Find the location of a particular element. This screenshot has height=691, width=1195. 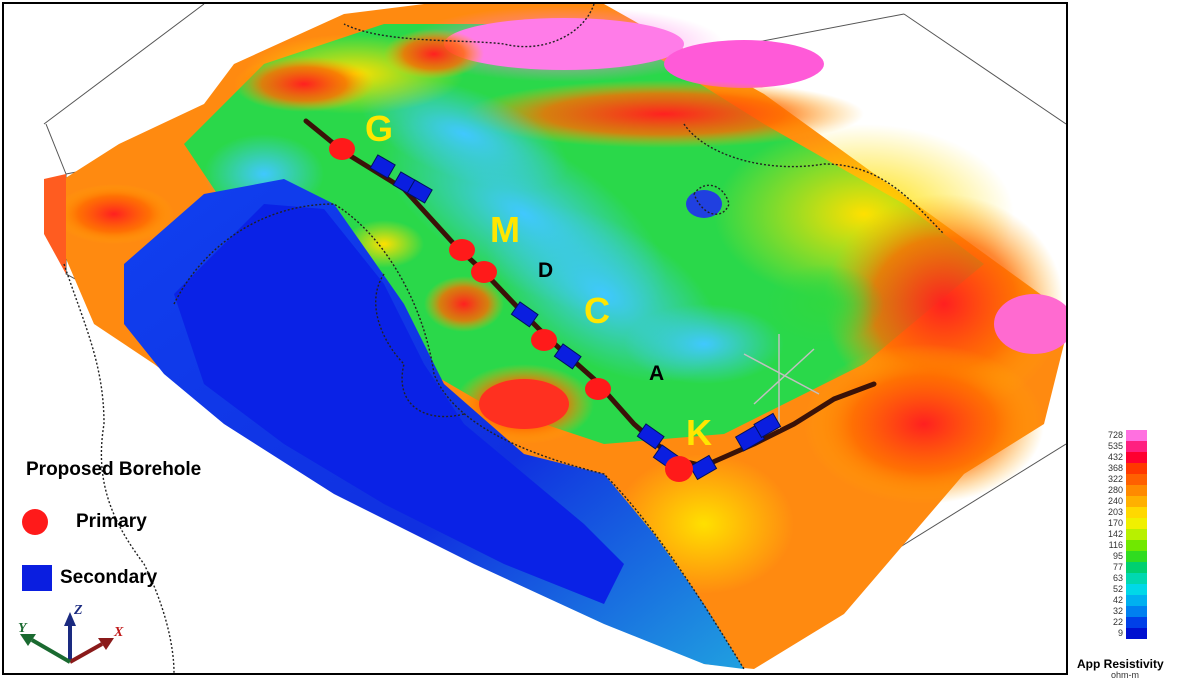

primary-borehole-symbol is located at coordinates (35, 522).